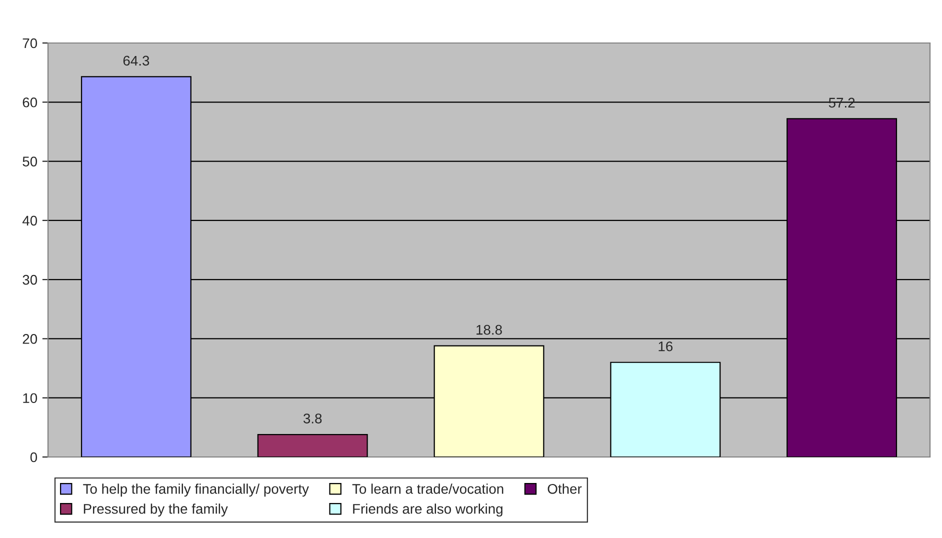 The height and width of the screenshot is (538, 942). I want to click on y-tick-label: 20, so click(30, 339).